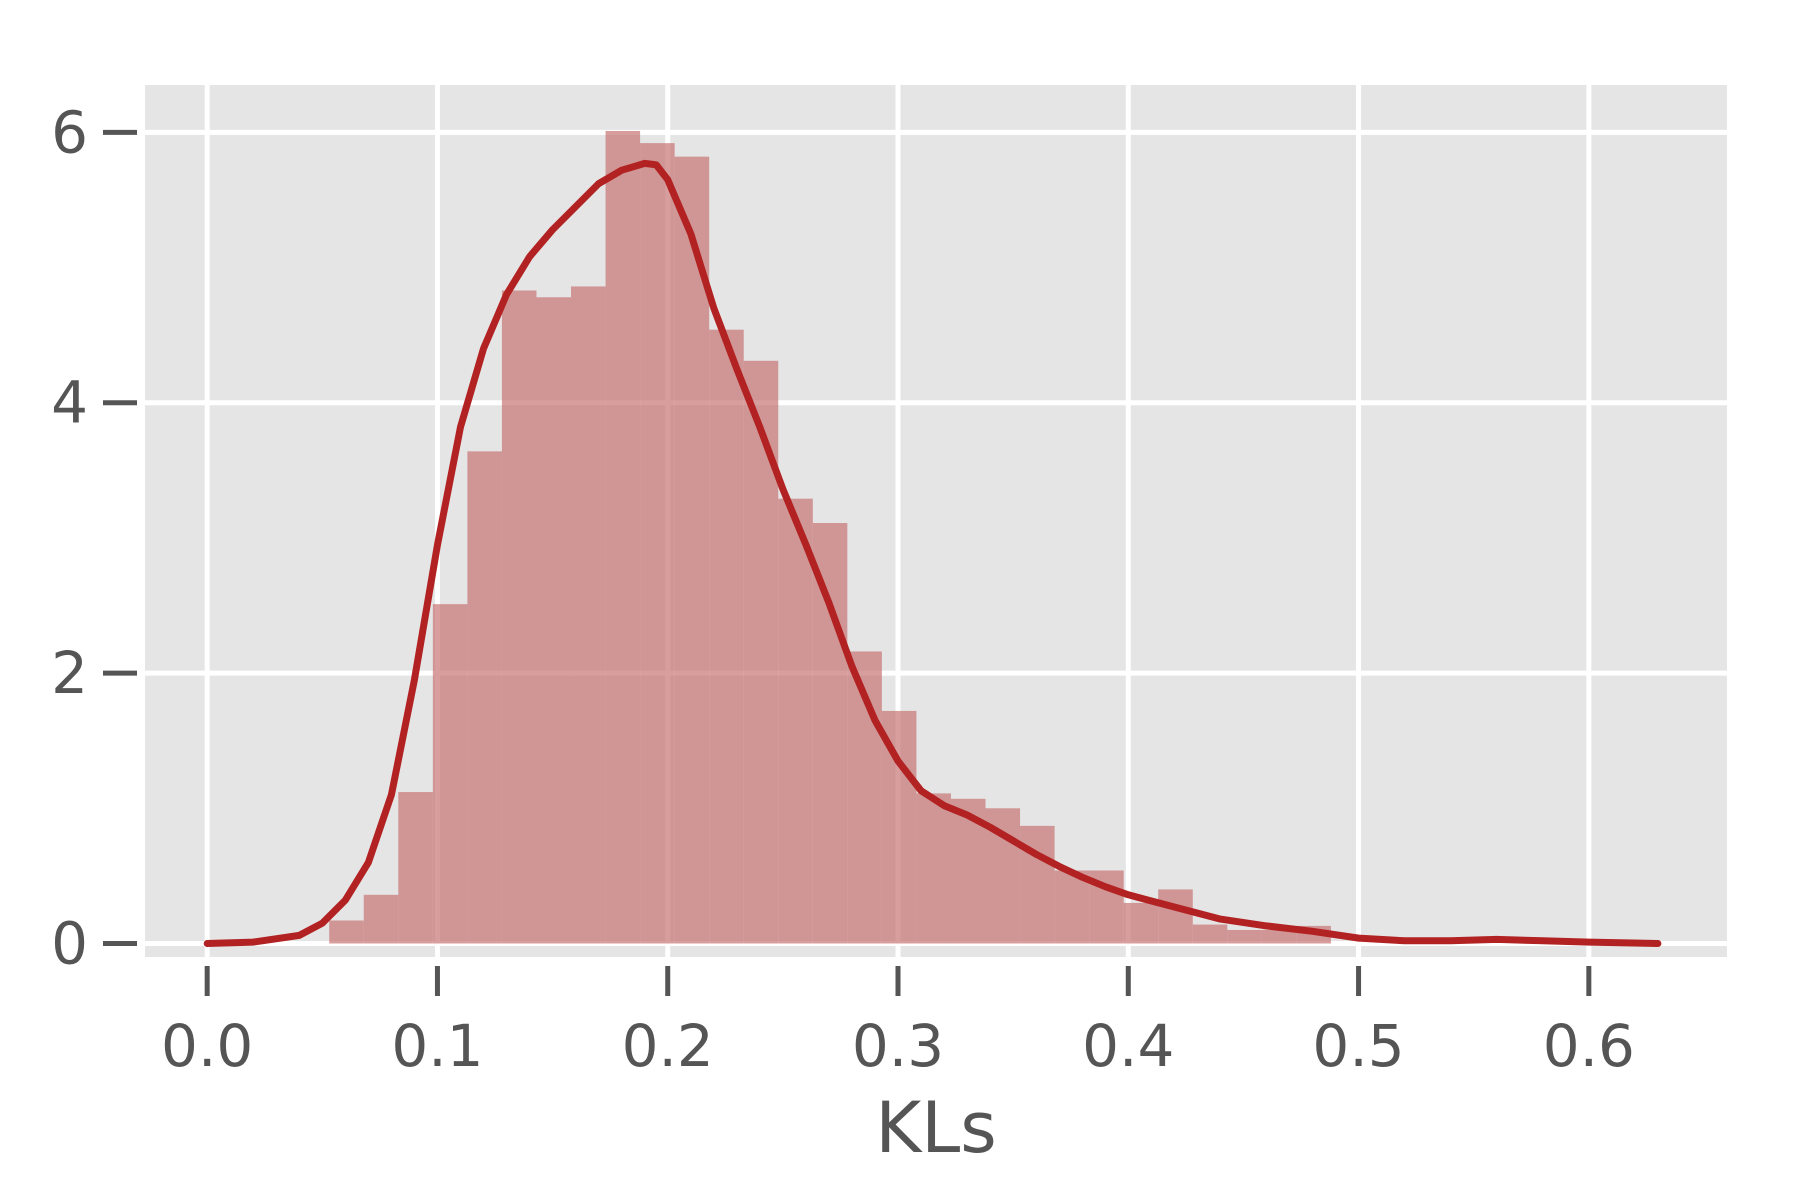 The width and height of the screenshot is (1800, 1200). What do you see at coordinates (69, 673) in the screenshot?
I see `y-tick-label: 2` at bounding box center [69, 673].